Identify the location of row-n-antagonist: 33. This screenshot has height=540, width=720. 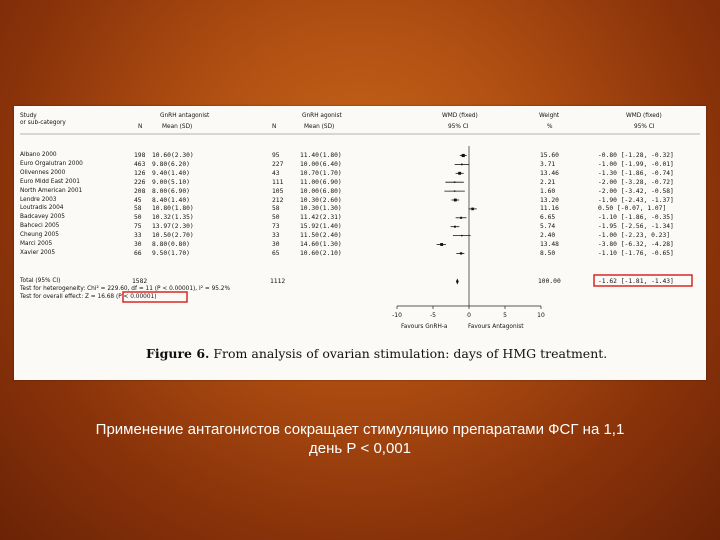
(138, 236).